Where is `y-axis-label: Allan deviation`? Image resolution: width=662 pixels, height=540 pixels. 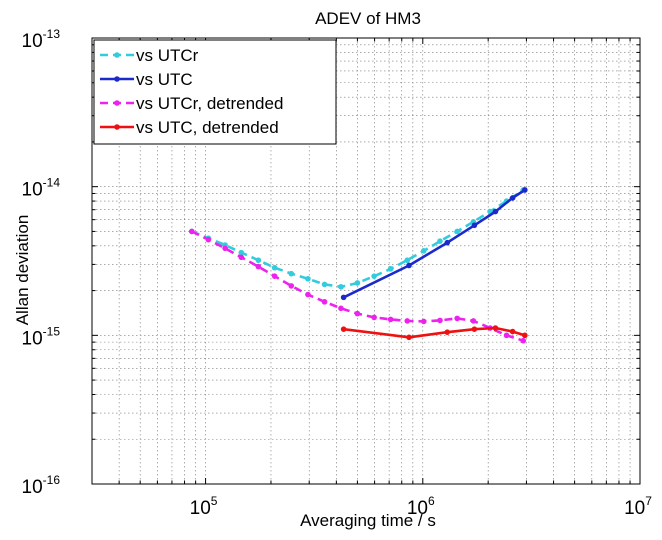 y-axis-label: Allan deviation is located at coordinates (22, 270).